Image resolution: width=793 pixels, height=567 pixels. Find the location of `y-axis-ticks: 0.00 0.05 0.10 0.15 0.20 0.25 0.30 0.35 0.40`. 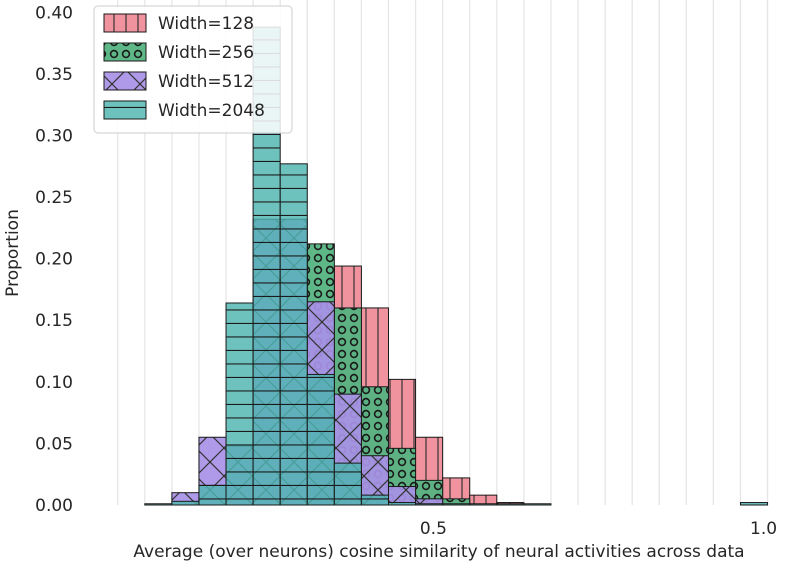

y-axis-ticks: 0.00 0.05 0.10 0.15 0.20 0.25 0.30 0.35 0.40 is located at coordinates (54, 259).